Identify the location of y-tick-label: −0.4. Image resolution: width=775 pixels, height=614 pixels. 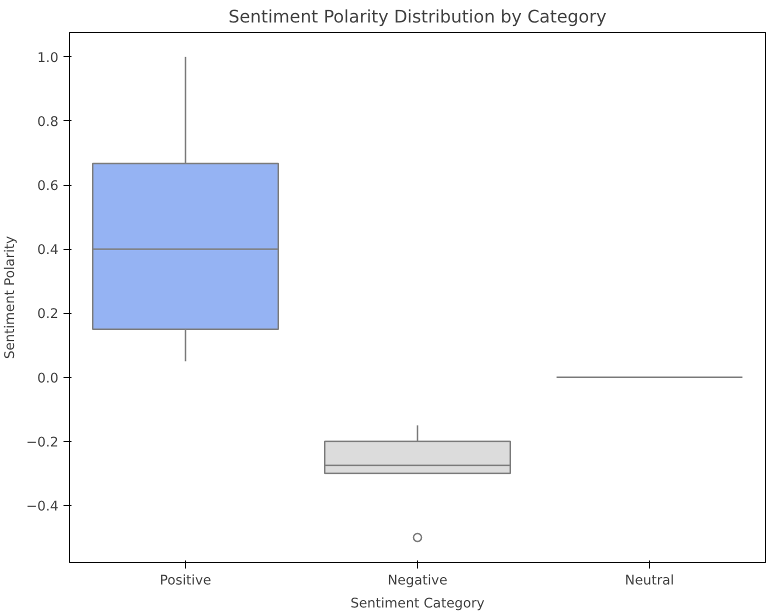
(42, 506).